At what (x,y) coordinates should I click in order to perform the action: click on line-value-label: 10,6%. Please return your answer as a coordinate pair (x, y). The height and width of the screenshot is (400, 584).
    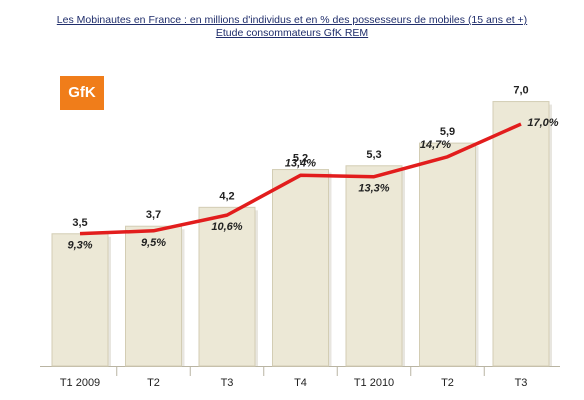
    Looking at the image, I should click on (226, 227).